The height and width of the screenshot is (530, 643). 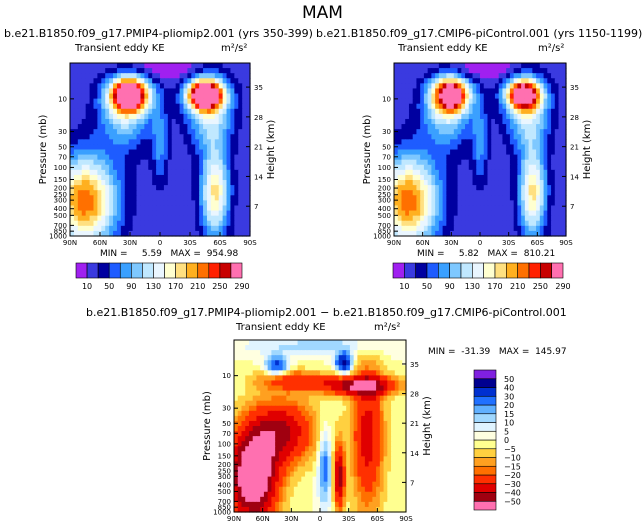 What do you see at coordinates (512, 466) in the screenshot?
I see `p3-colorbar-label: −15` at bounding box center [512, 466].